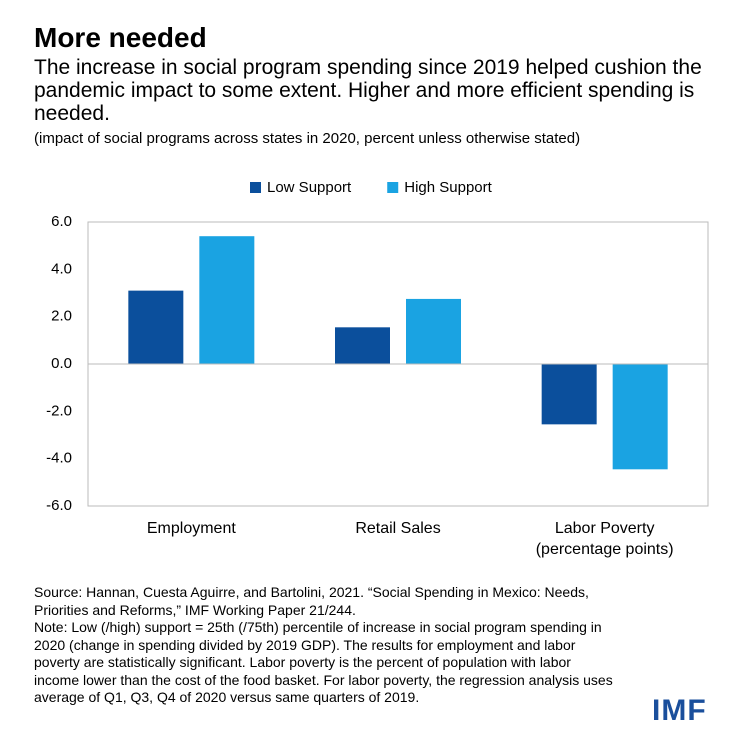 Image resolution: width=750 pixels, height=750 pixels. Describe the element at coordinates (59, 458) in the screenshot. I see `y-tick-label: -4.0` at that location.